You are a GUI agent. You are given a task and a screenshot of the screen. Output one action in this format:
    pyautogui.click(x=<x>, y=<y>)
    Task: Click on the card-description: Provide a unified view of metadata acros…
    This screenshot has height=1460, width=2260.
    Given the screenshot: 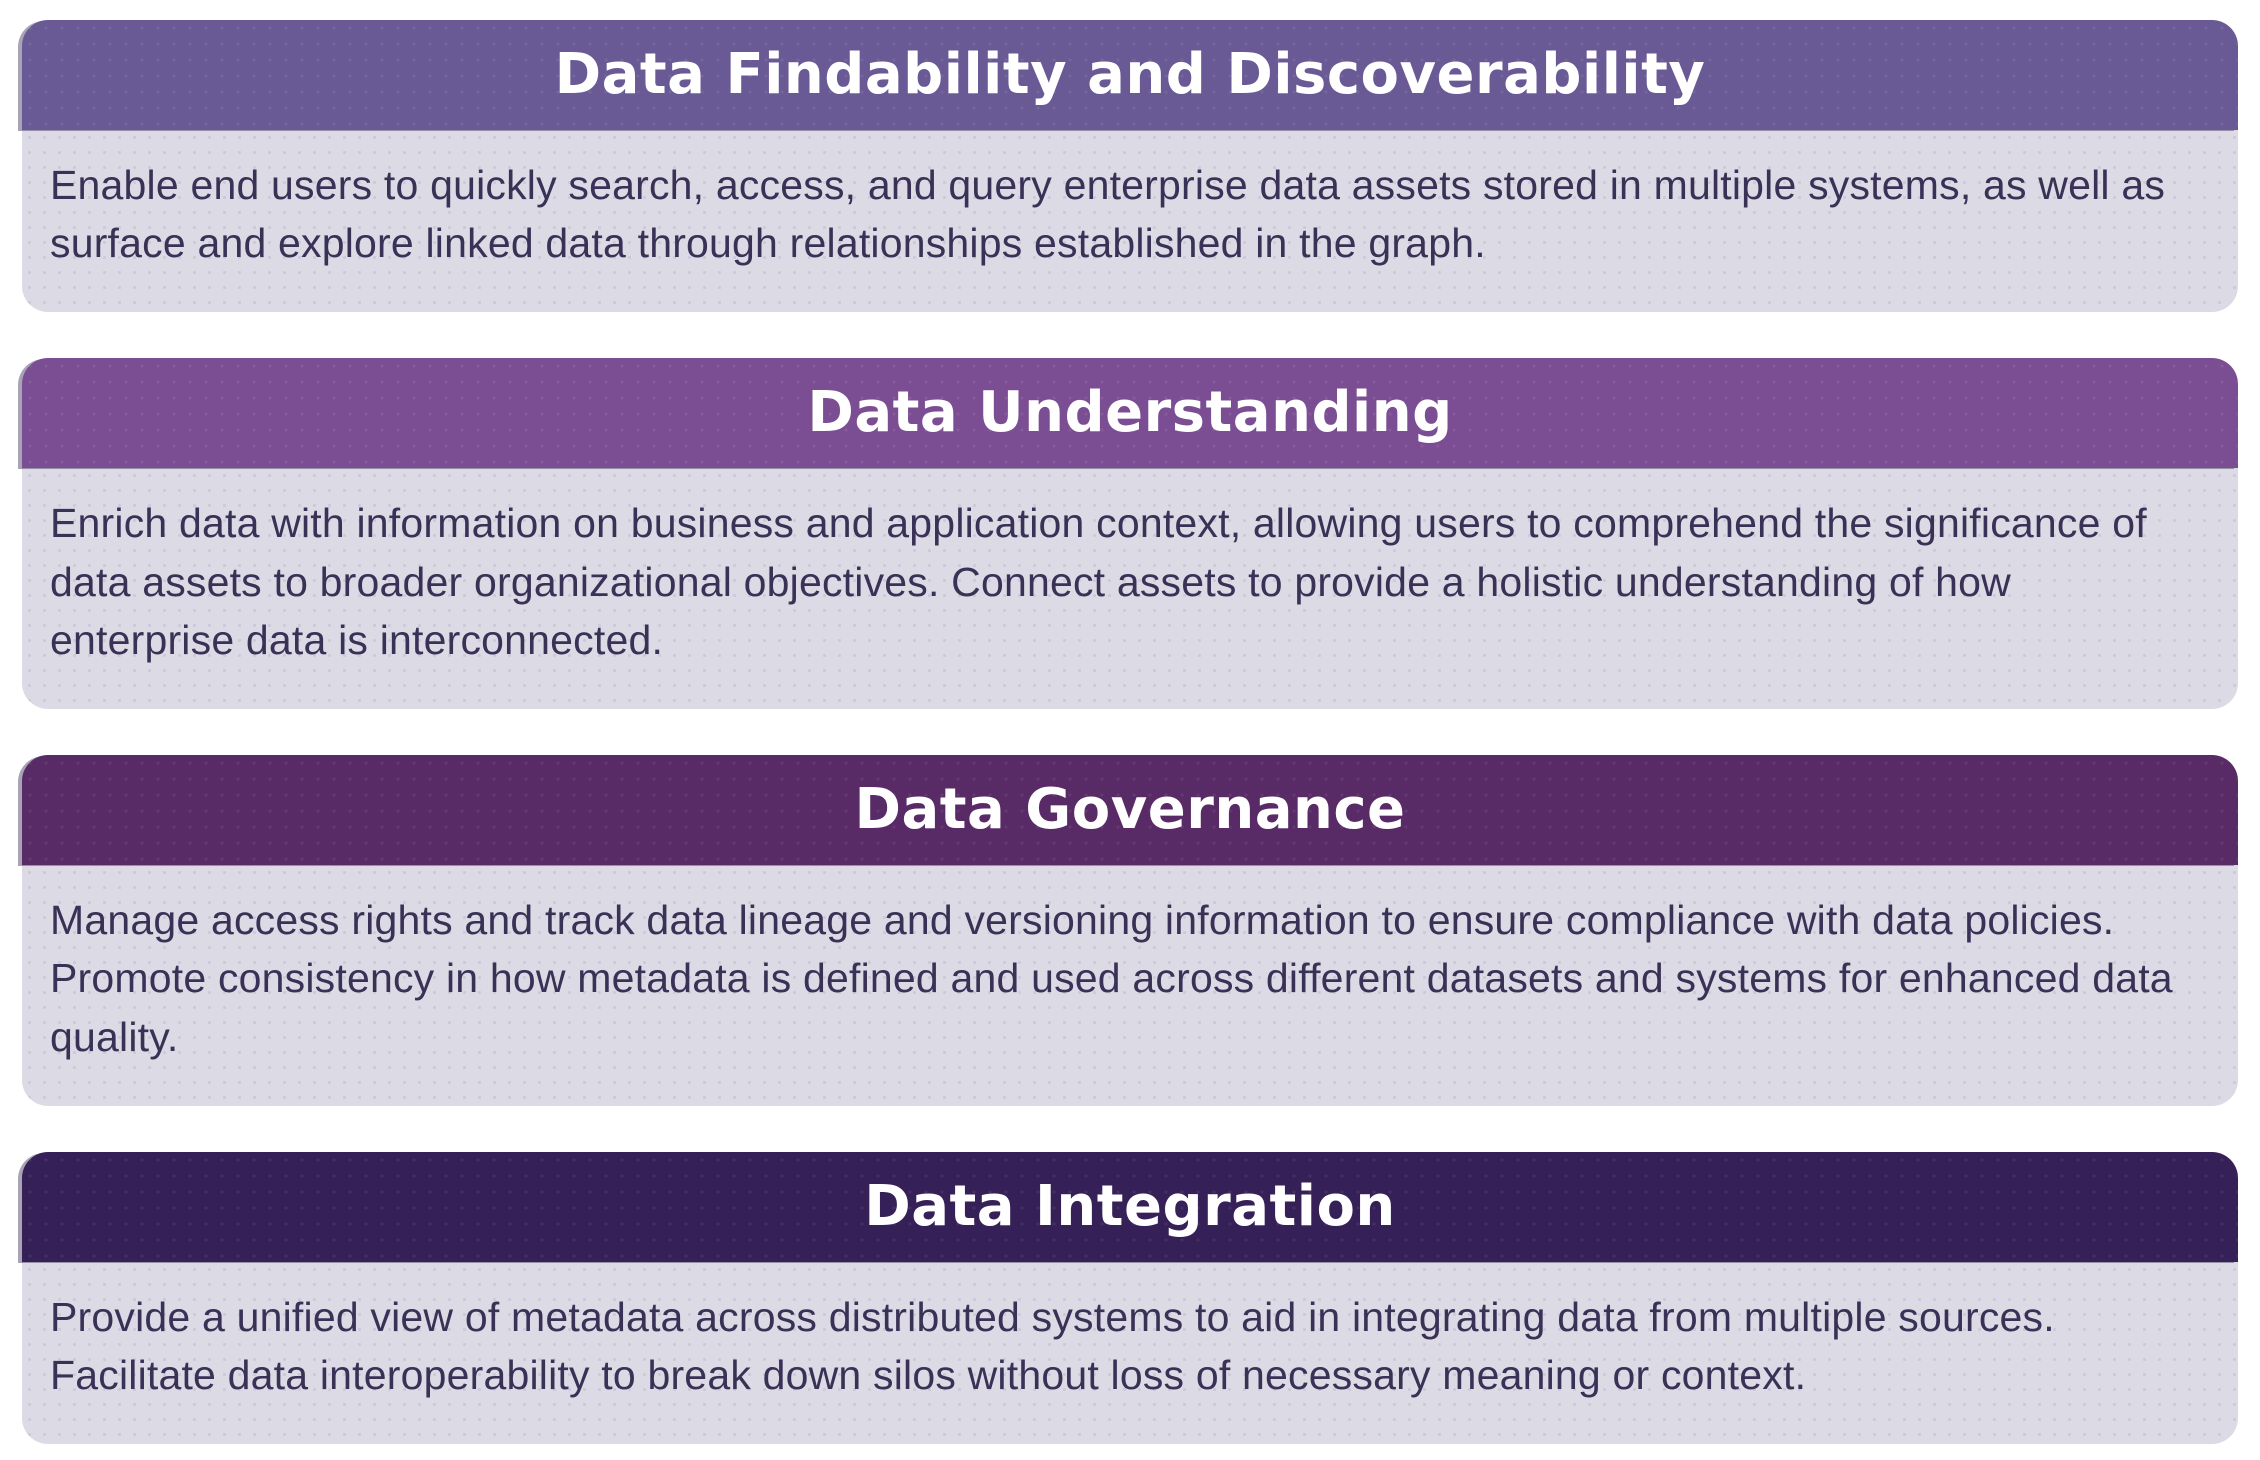 What is the action you would take?
    pyautogui.click(x=1052, y=1345)
    